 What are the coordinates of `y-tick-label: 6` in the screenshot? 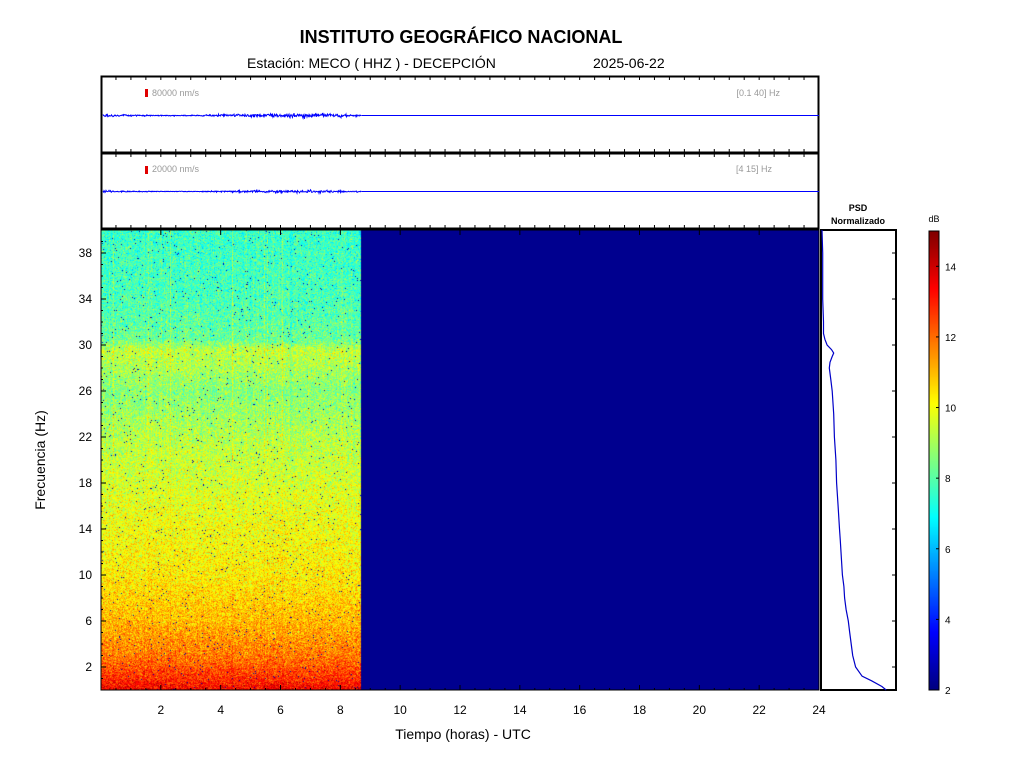 It's located at (88, 621).